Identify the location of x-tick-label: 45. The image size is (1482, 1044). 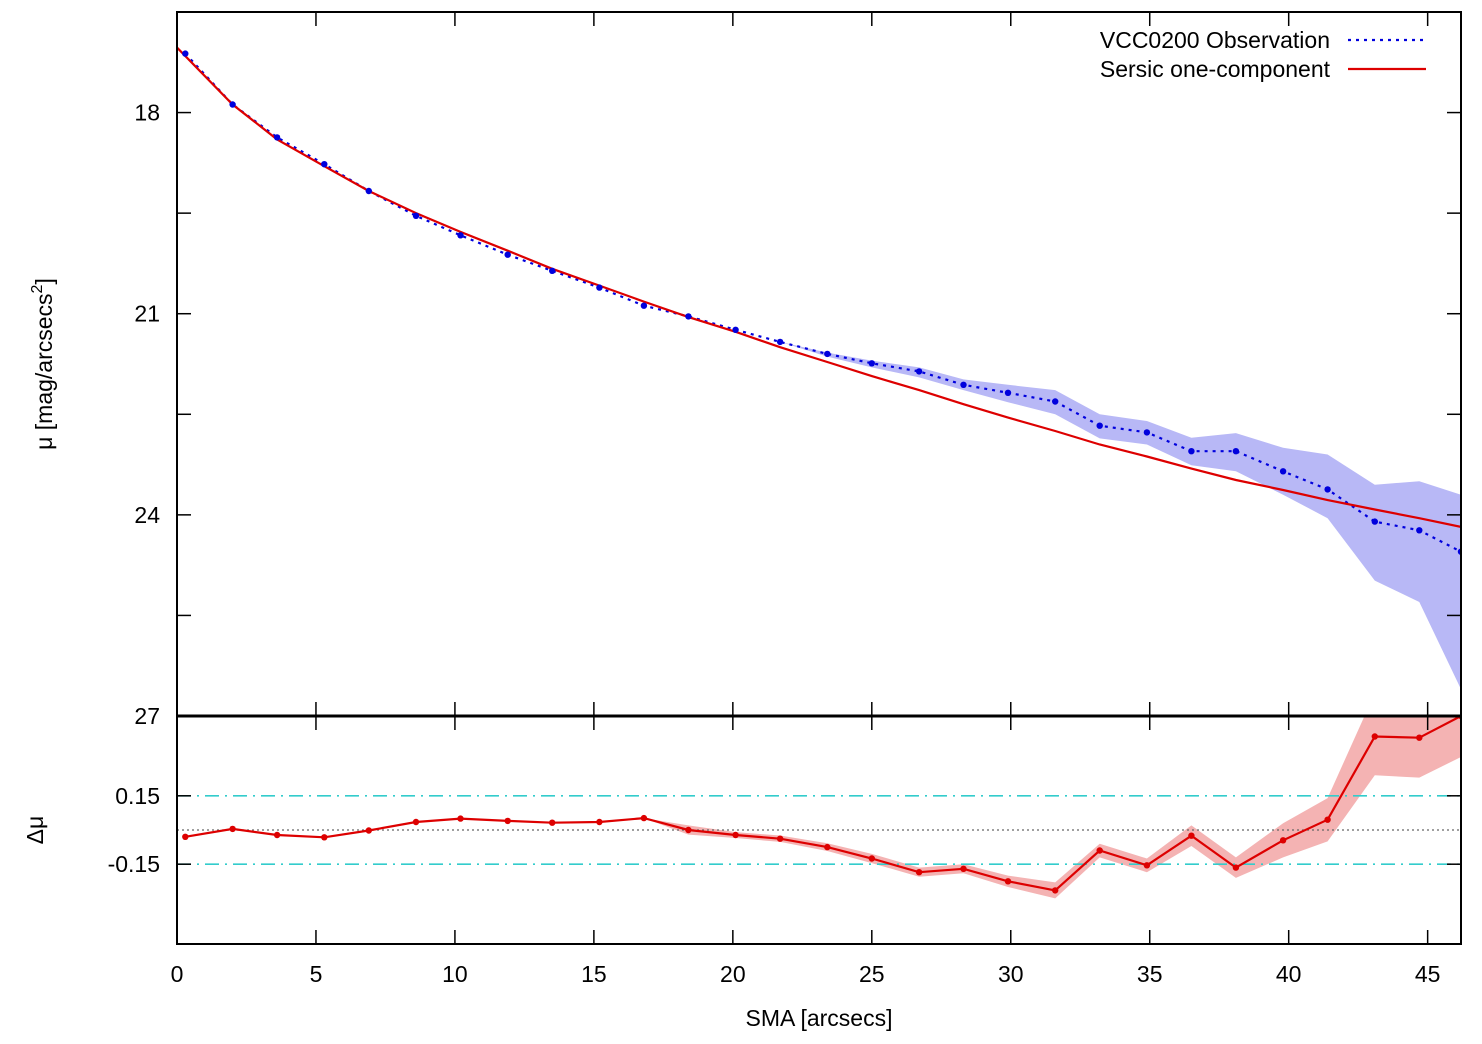
(1428, 974).